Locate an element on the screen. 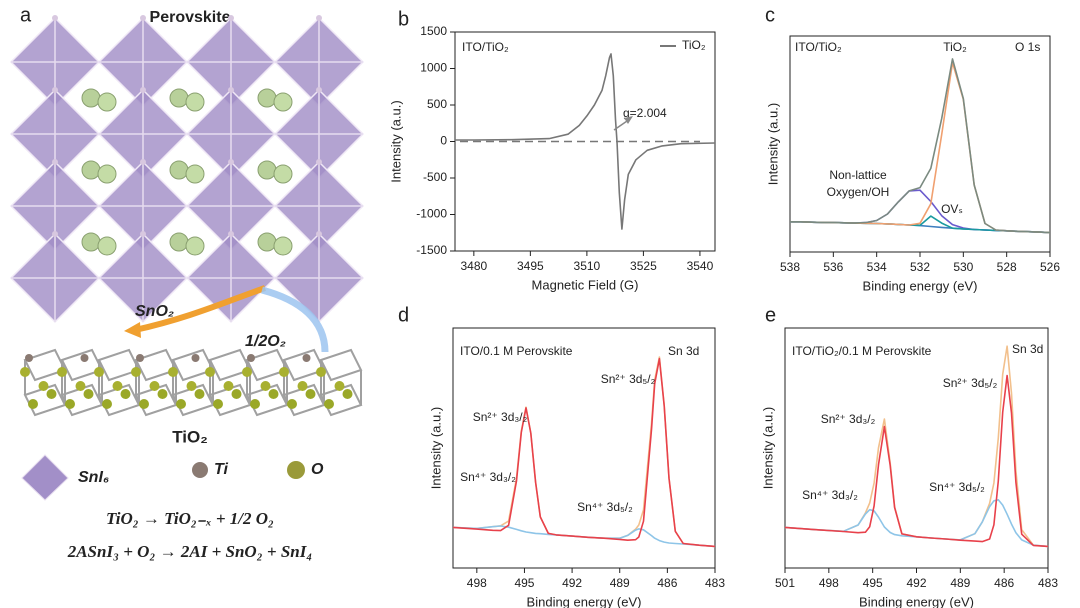  annotation: Oxygen/OH is located at coordinates (858, 192).